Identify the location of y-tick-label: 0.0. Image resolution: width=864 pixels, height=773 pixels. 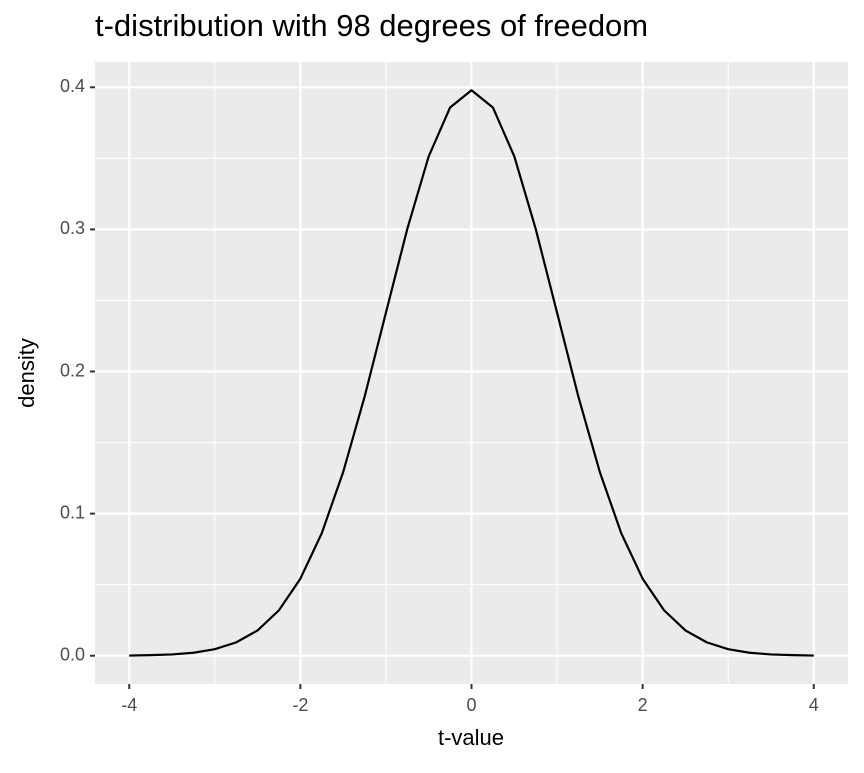
(72, 654).